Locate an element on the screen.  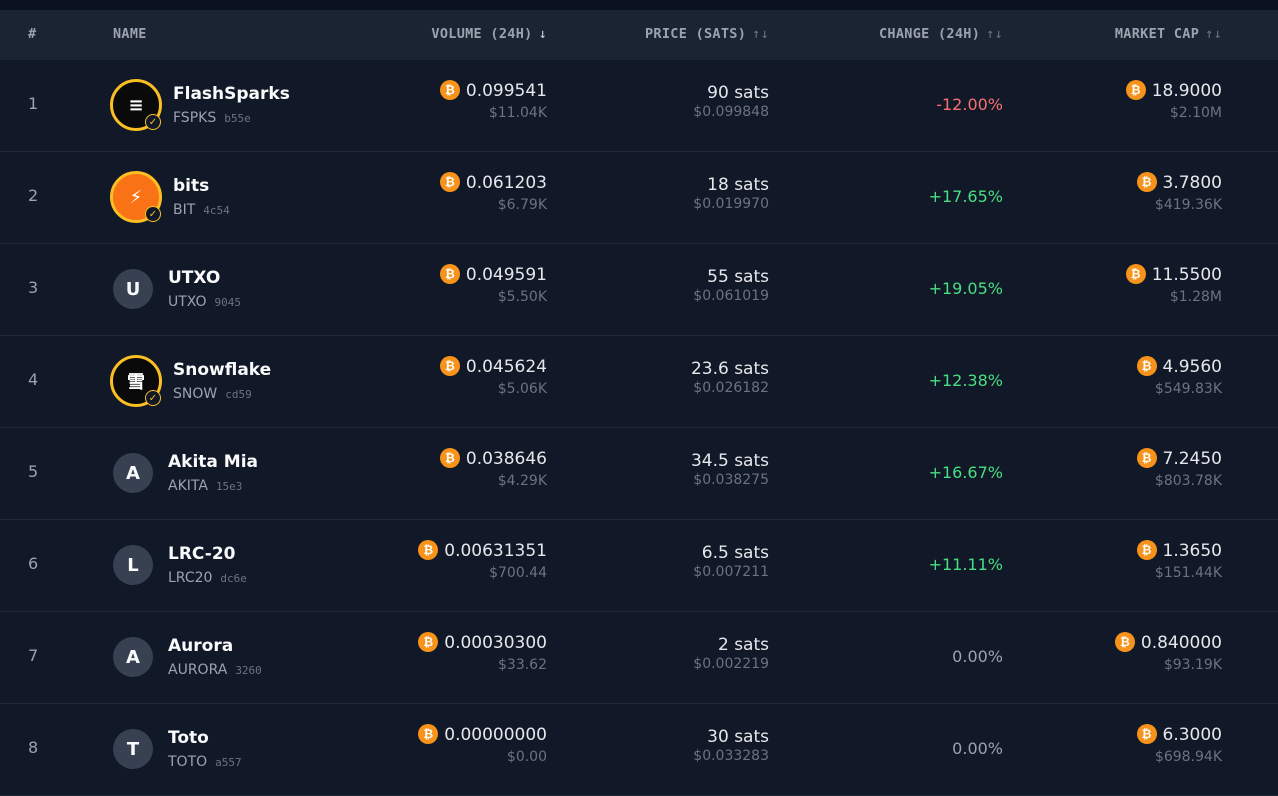
rank: 2 is located at coordinates (33, 195).